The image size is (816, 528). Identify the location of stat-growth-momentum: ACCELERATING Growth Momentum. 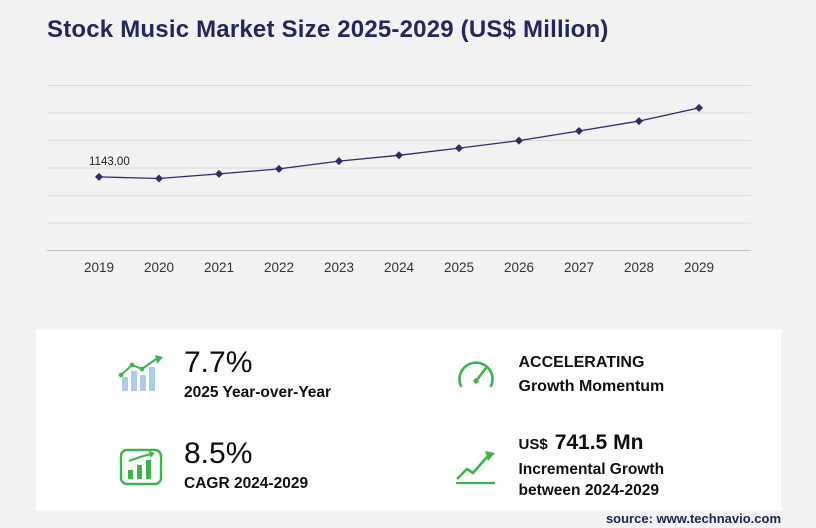
(595, 375).